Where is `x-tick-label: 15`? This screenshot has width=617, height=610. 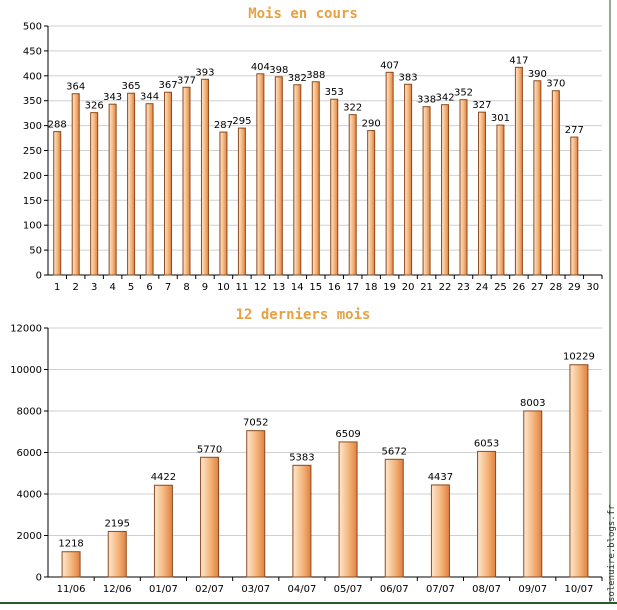 x-tick-label: 15 is located at coordinates (315, 287).